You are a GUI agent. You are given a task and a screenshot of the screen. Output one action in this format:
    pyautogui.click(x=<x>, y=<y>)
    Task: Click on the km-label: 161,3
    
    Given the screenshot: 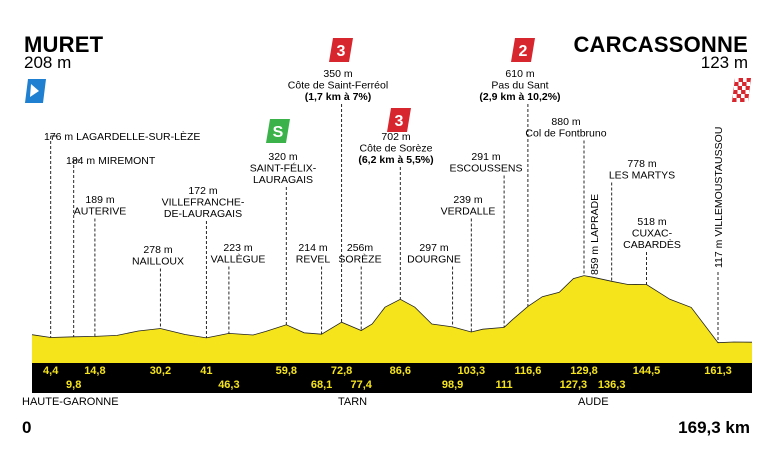 What is the action you would take?
    pyautogui.click(x=718, y=371)
    